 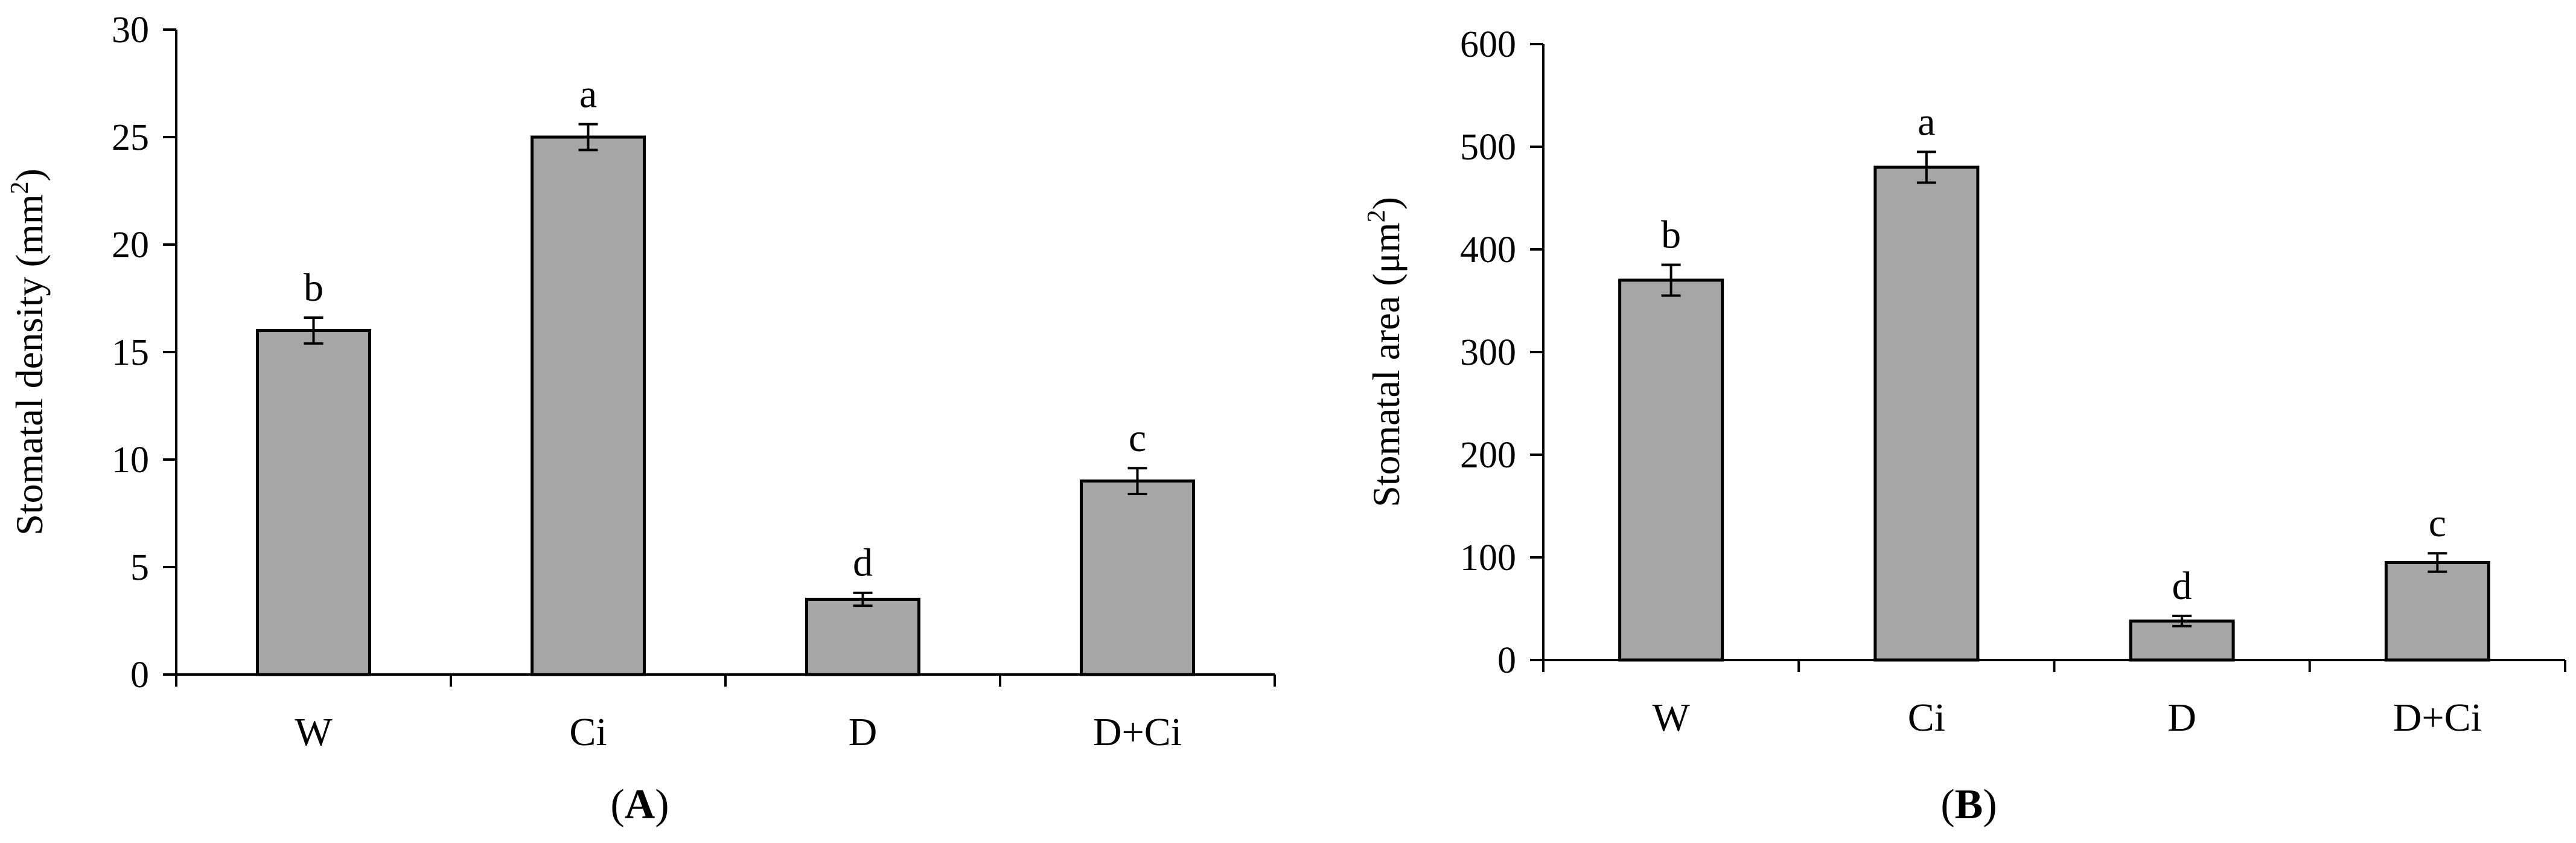 I want to click on a-panel-label-letter: A, so click(x=640, y=804).